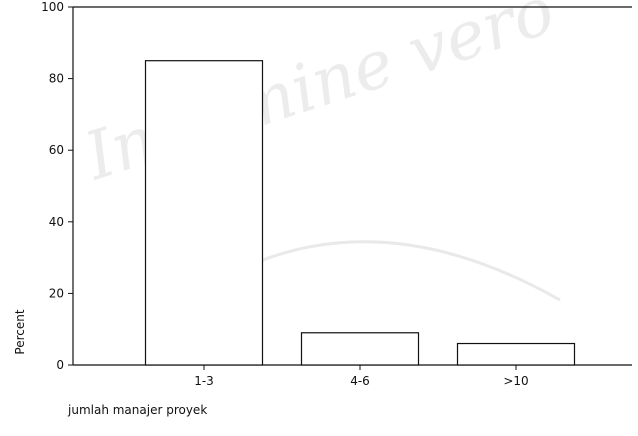 This screenshot has width=638, height=436. What do you see at coordinates (138, 410) in the screenshot?
I see `x-axis-label: jumlah manajer proyek` at bounding box center [138, 410].